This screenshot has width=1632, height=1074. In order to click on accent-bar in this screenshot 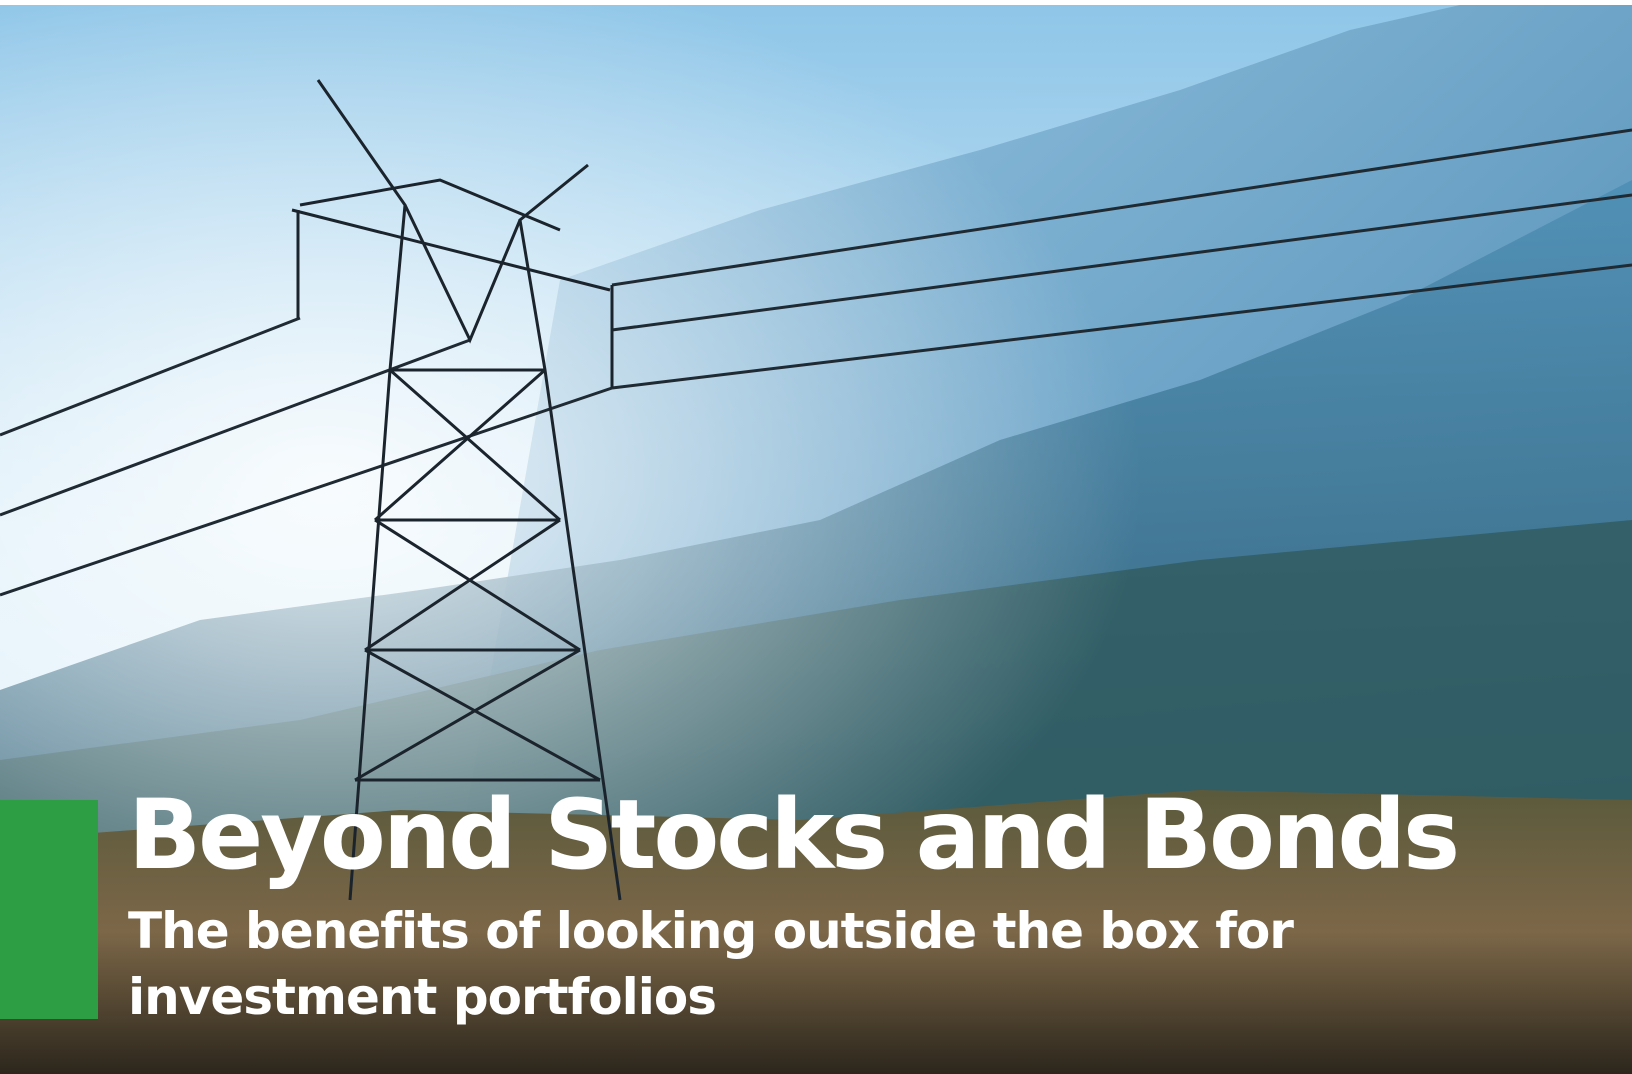, I will do `click(49, 909)`.